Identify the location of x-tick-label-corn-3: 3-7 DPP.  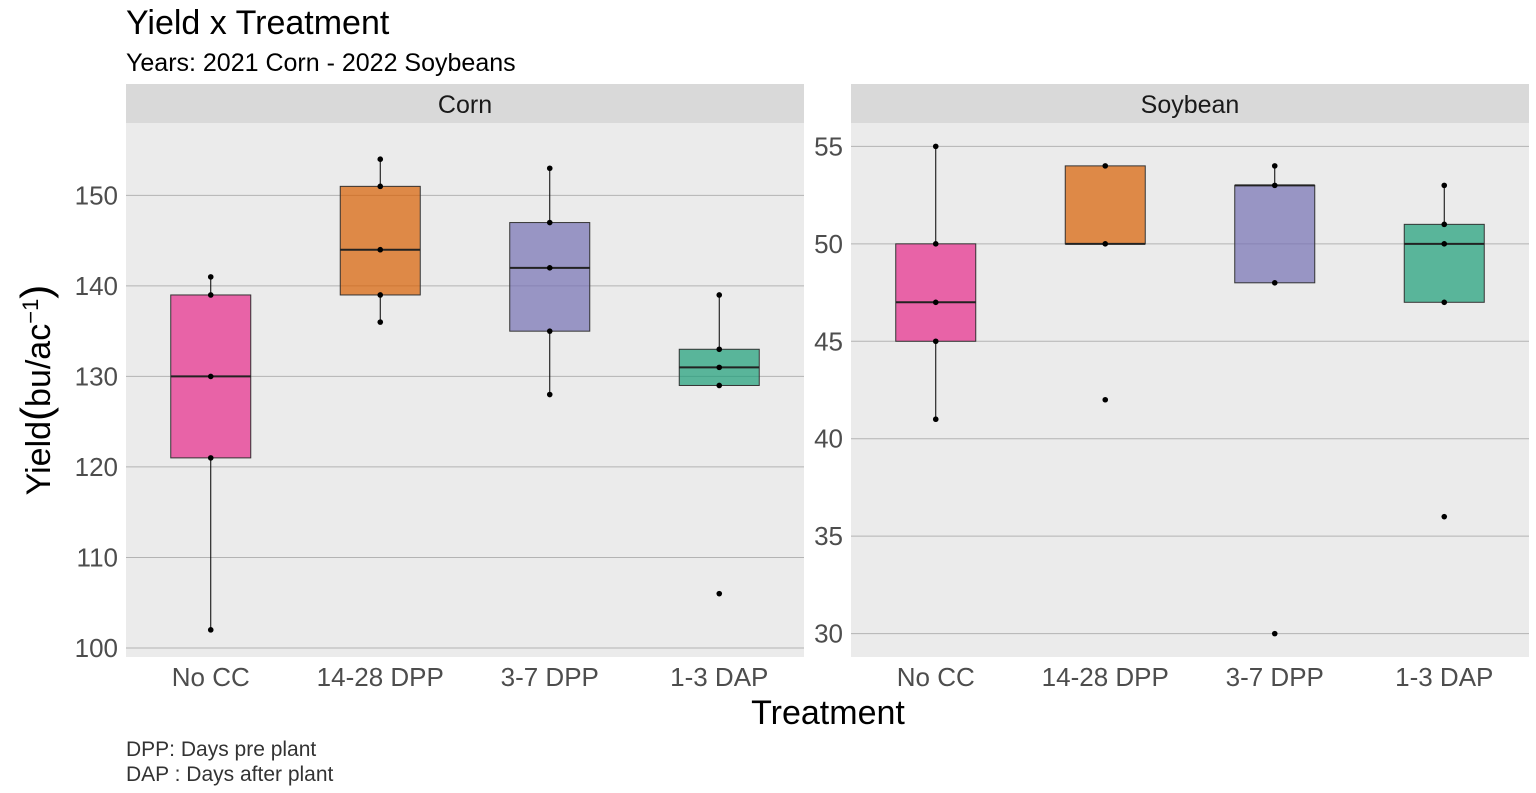
(550, 677).